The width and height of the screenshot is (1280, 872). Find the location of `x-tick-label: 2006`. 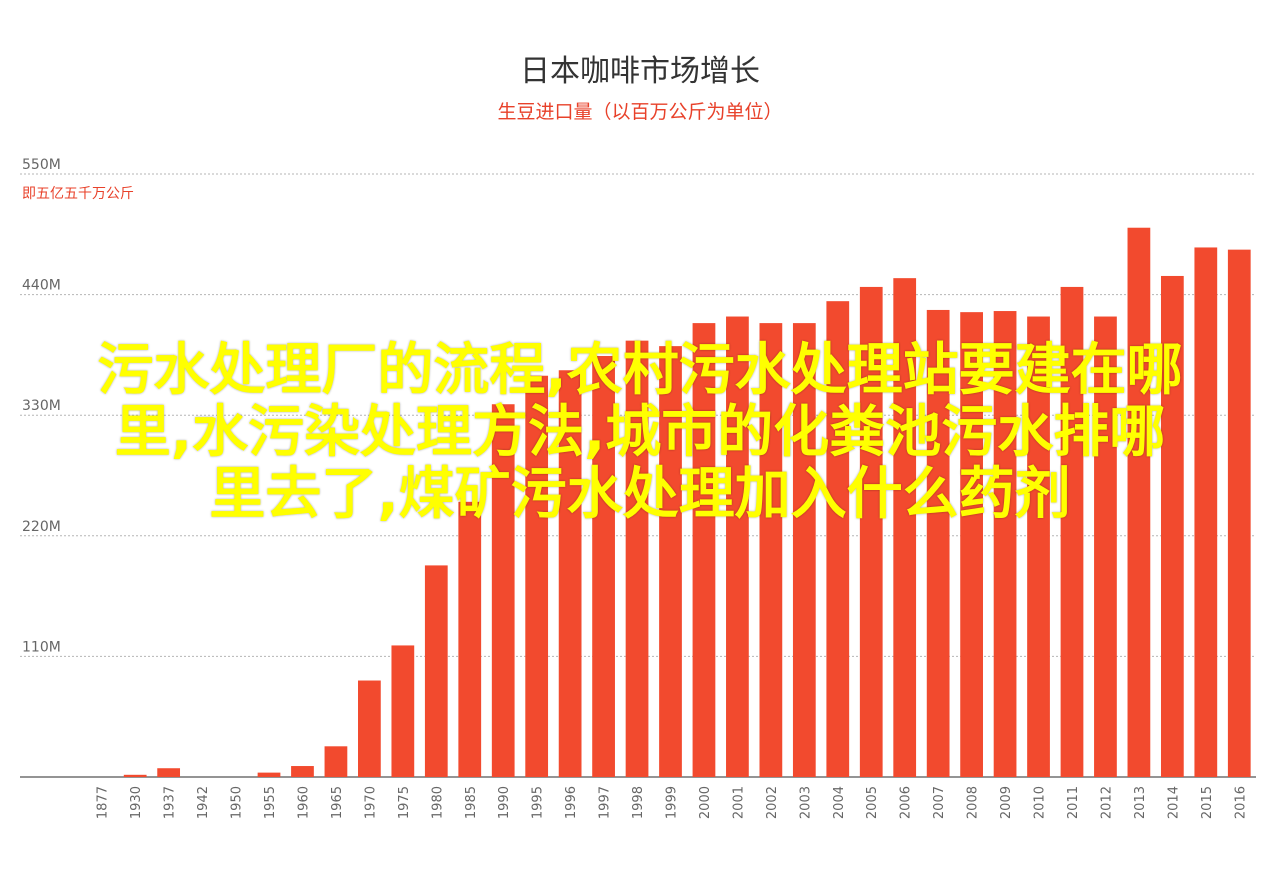

x-tick-label: 2006 is located at coordinates (906, 802).